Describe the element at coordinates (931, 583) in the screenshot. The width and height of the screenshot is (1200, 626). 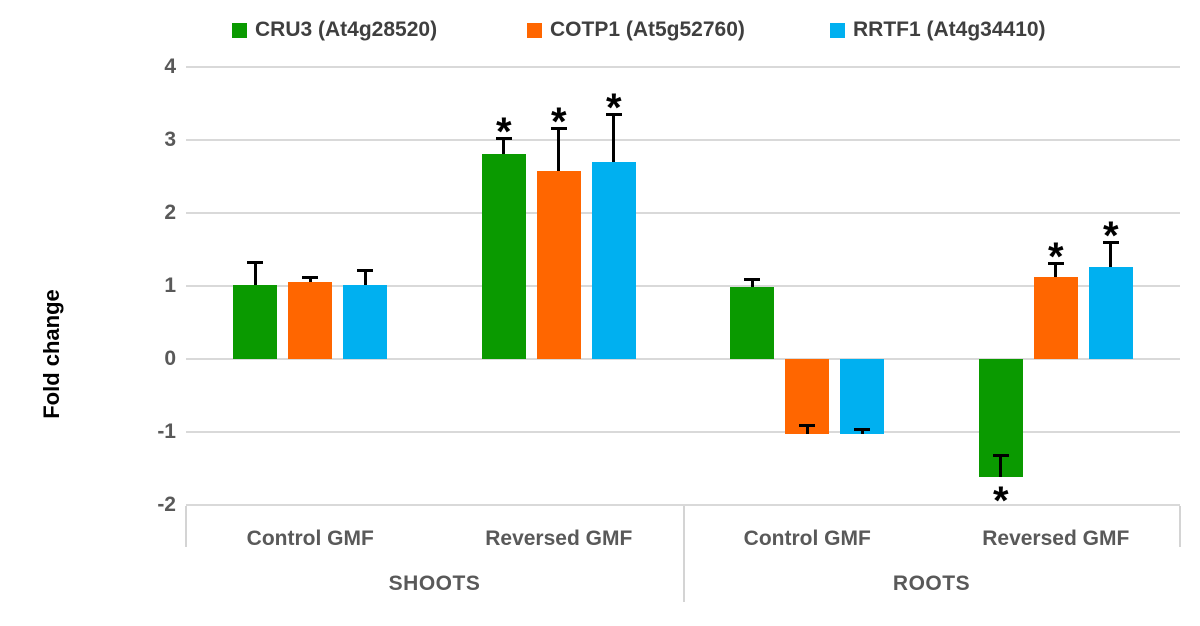
I see `panel-group-label: ROOTS` at that location.